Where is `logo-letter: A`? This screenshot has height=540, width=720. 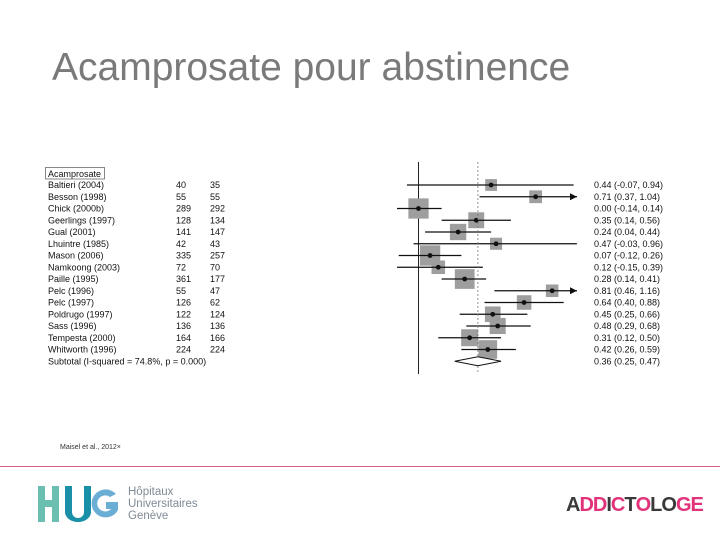 logo-letter: A is located at coordinates (573, 505).